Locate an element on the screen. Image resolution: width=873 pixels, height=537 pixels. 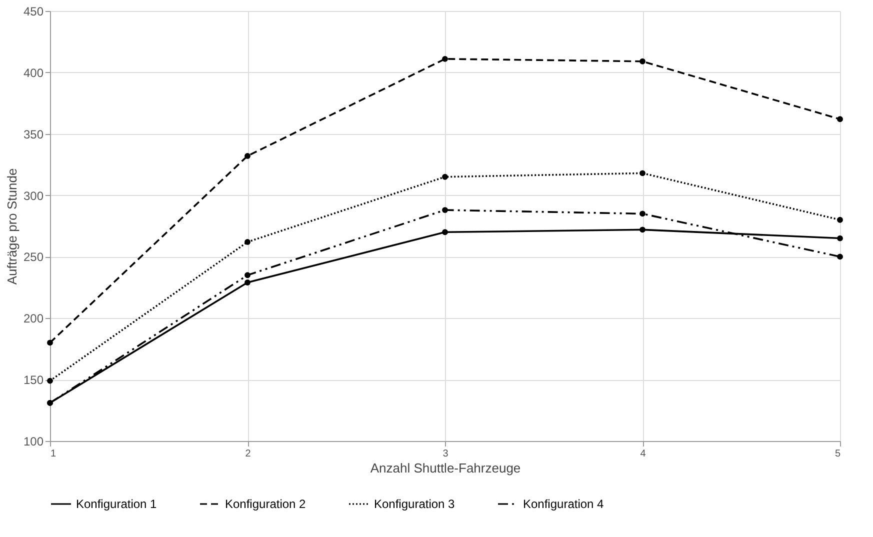
y-tick-label: 250 is located at coordinates (33, 257).